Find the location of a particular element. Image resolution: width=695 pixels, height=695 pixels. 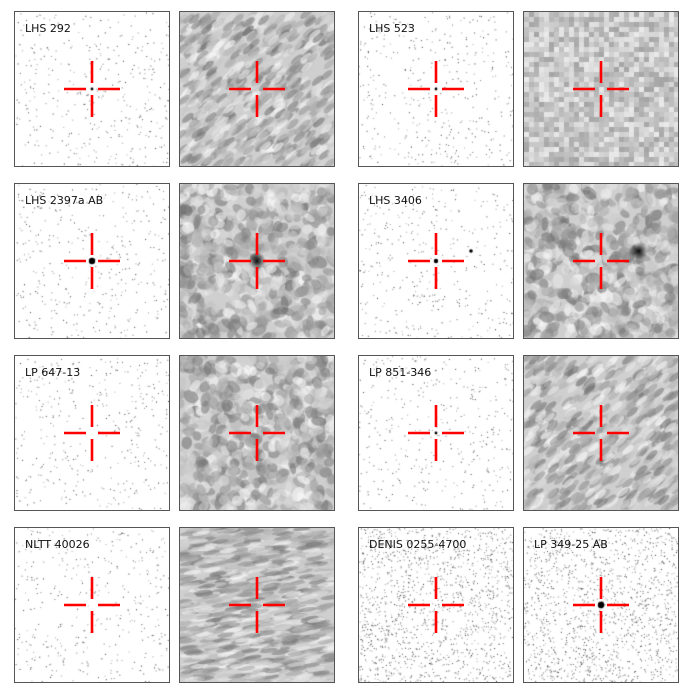

panel-label: LP 647-13 is located at coordinates (53, 372).